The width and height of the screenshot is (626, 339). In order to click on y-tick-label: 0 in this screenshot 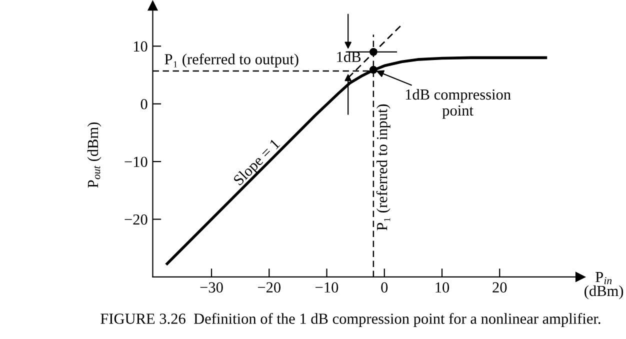, I will do `click(144, 104)`.